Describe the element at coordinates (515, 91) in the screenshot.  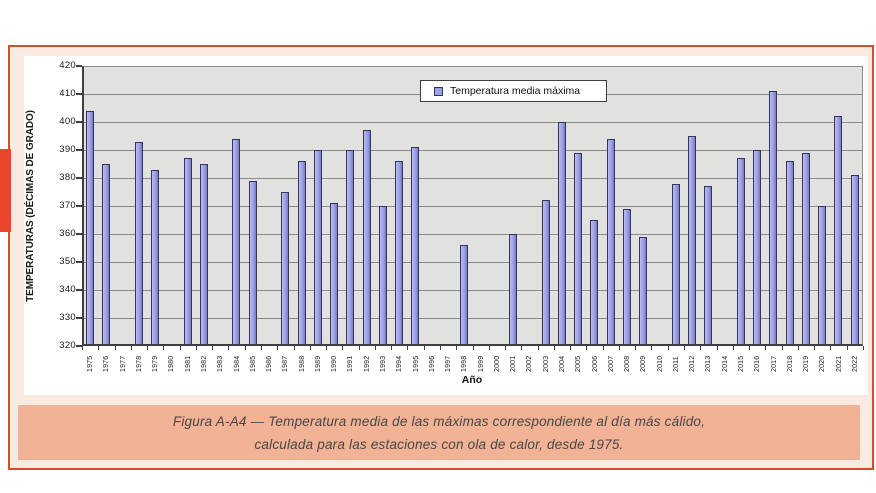
I see `legend-label: Temperatura media máxima` at that location.